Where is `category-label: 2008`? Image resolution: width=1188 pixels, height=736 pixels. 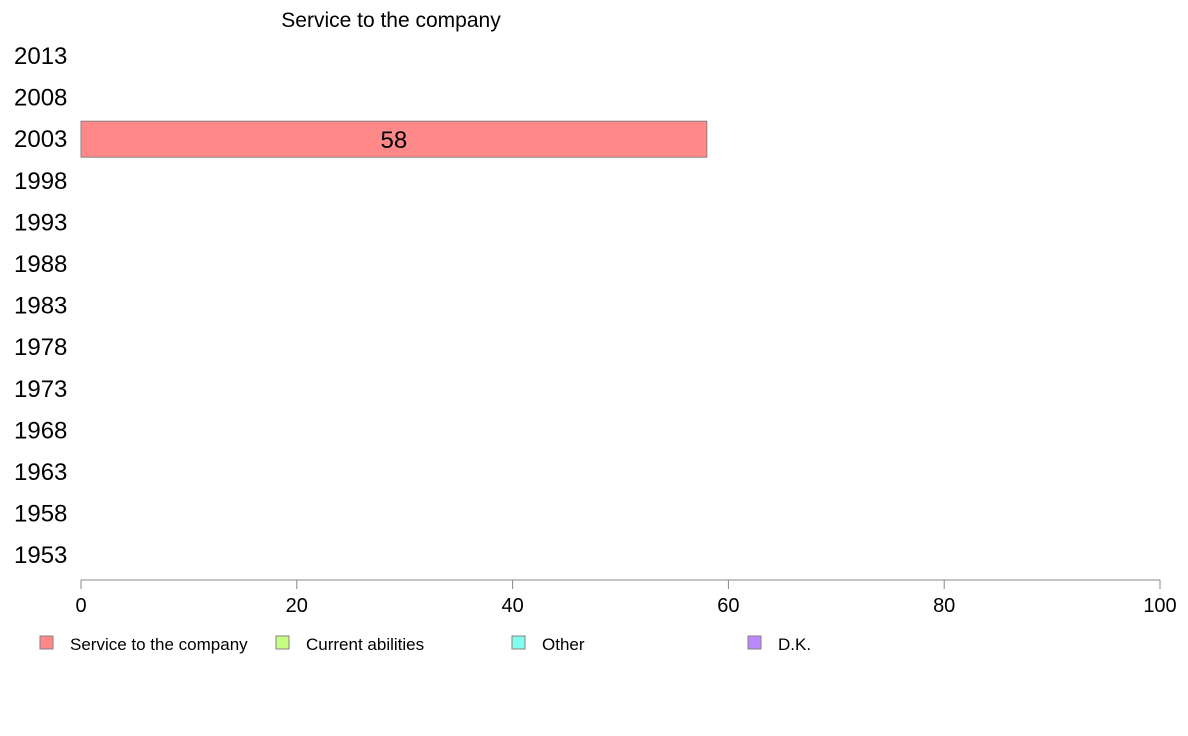
category-label: 2008 is located at coordinates (40, 98).